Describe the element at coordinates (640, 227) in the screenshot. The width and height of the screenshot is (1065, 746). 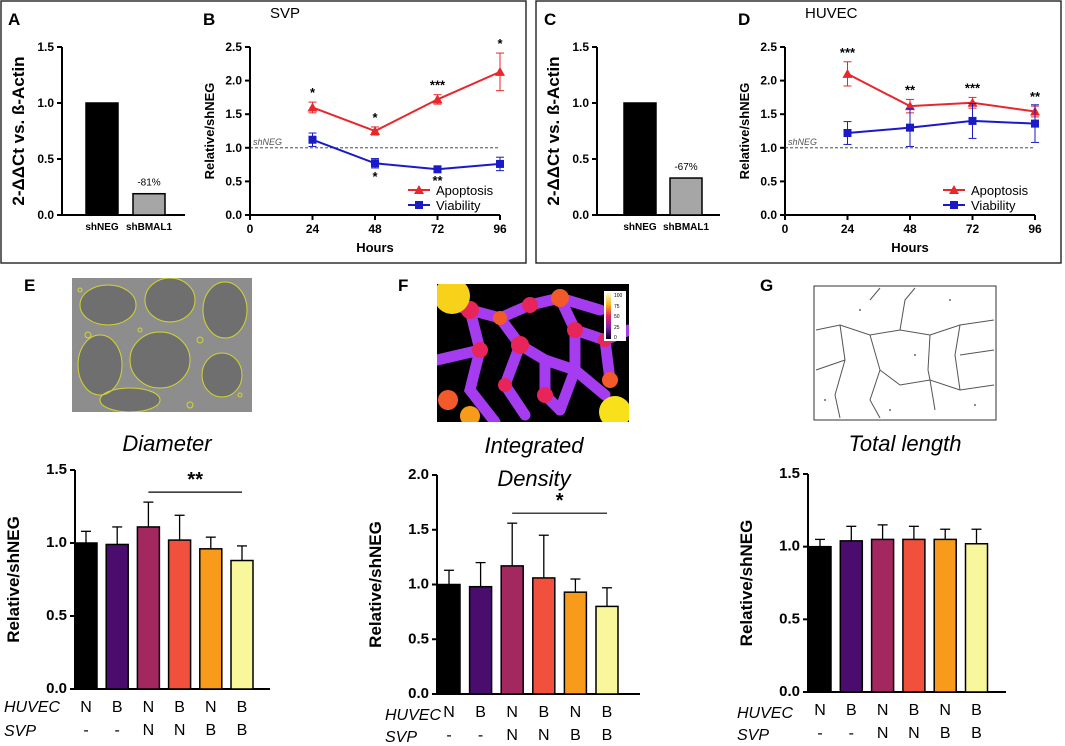
I see `x-tick-label: shNEG` at that location.